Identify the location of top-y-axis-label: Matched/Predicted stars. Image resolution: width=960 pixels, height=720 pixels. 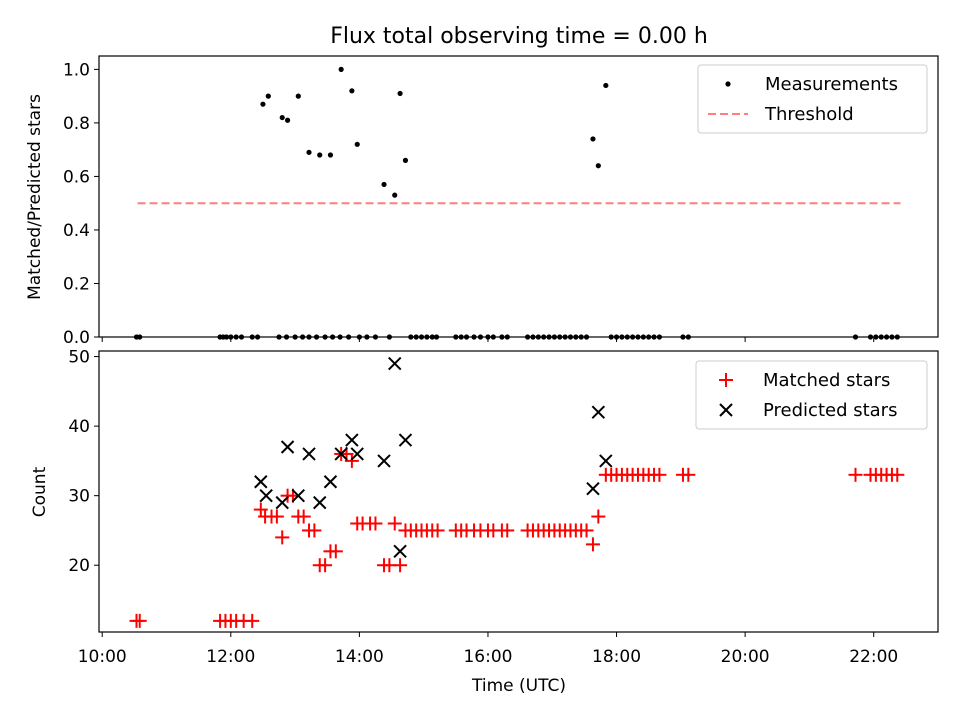
(35, 197).